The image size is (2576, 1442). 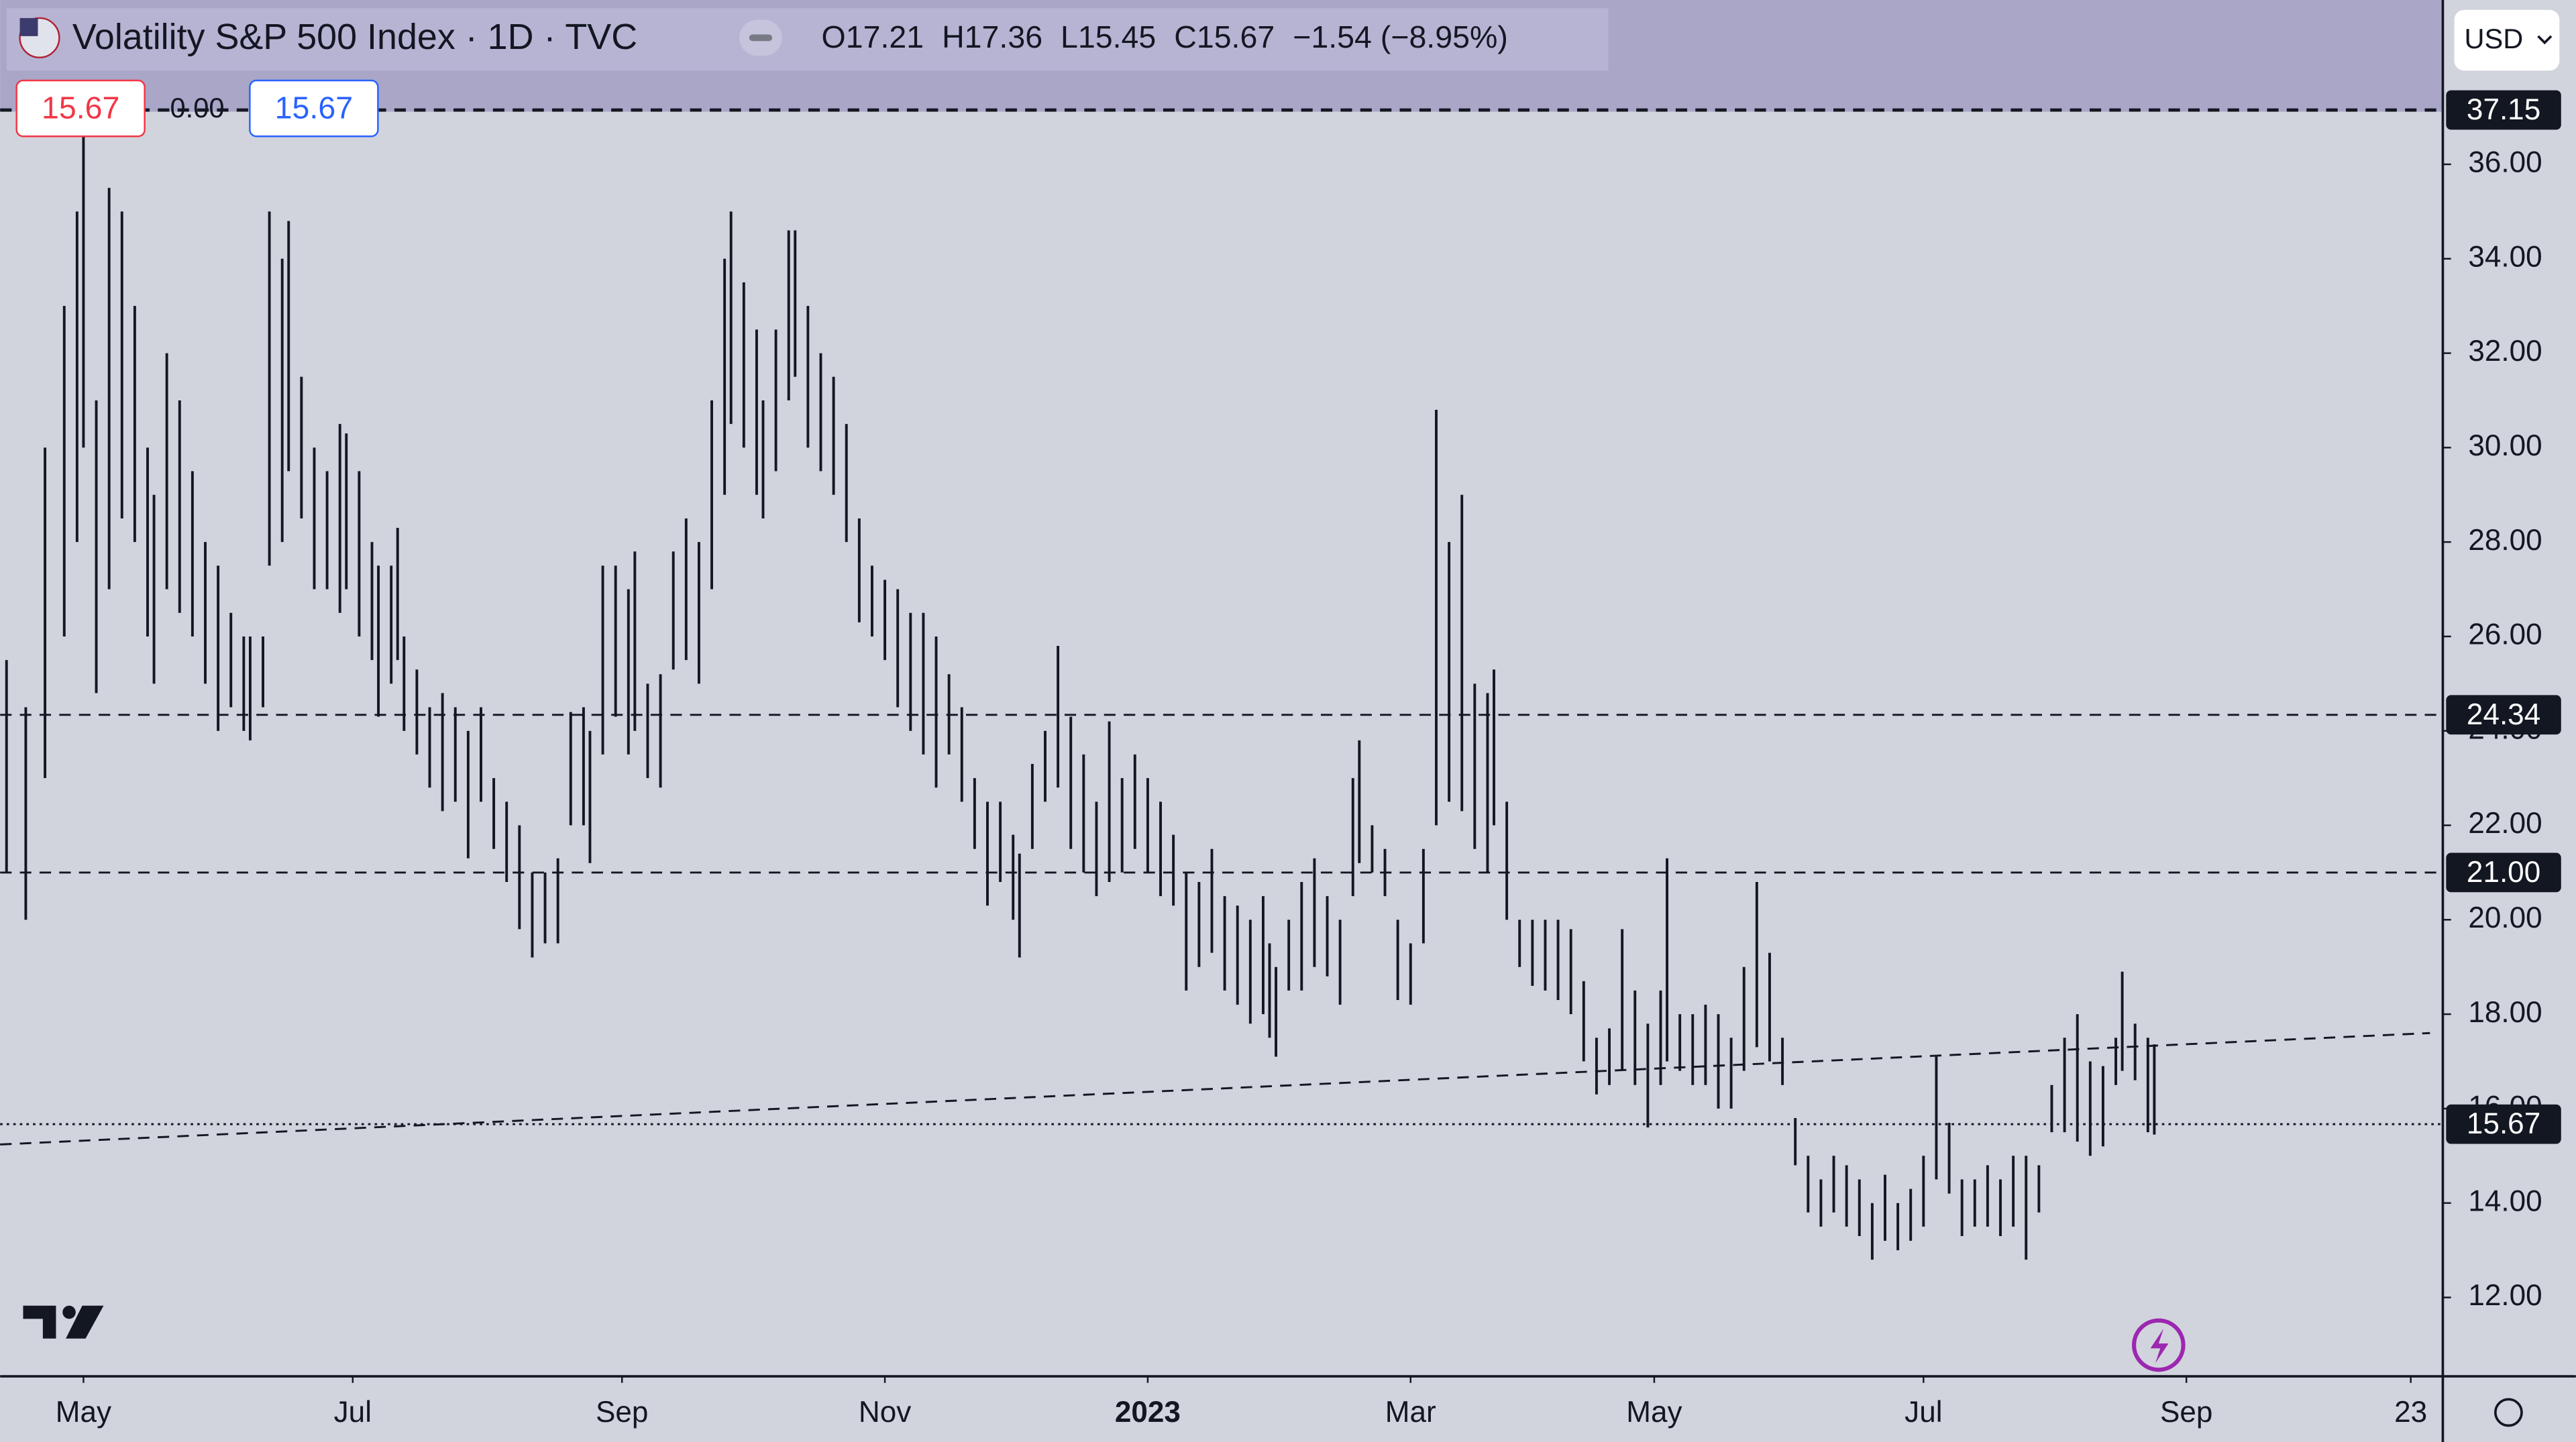 I want to click on ask-badge, so click(x=314, y=108).